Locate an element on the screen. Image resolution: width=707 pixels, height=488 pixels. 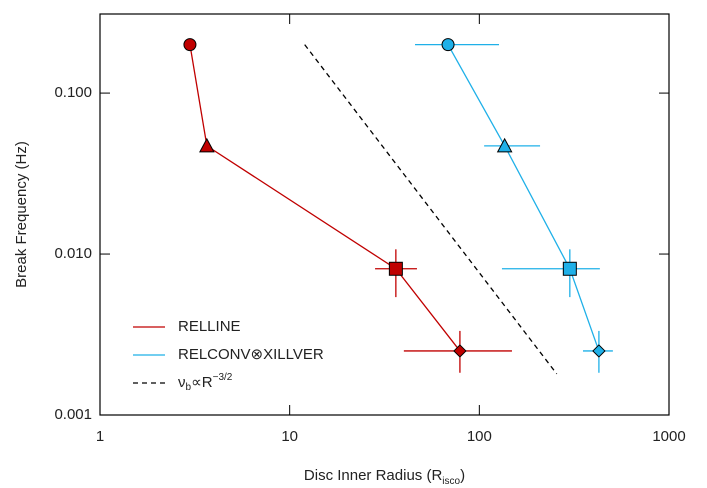
x-tick-label: 1 is located at coordinates (100, 436).